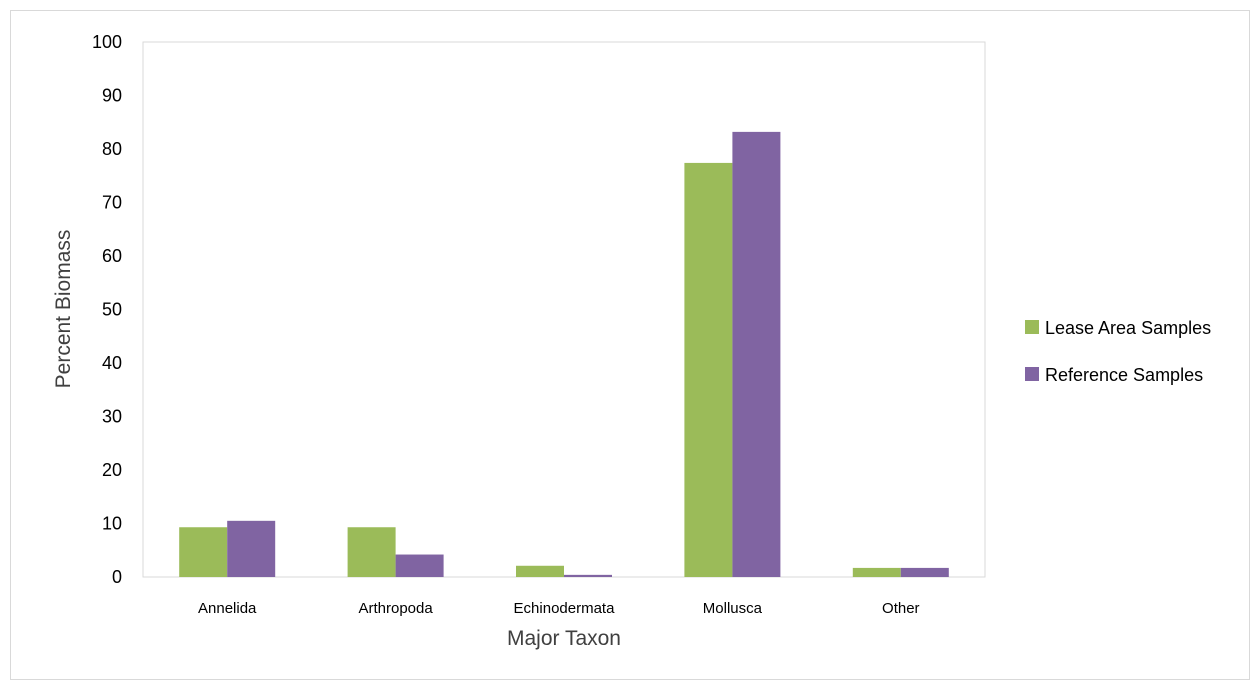 This screenshot has width=1252, height=682. What do you see at coordinates (117, 577) in the screenshot?
I see `y-tick-label: 0` at bounding box center [117, 577].